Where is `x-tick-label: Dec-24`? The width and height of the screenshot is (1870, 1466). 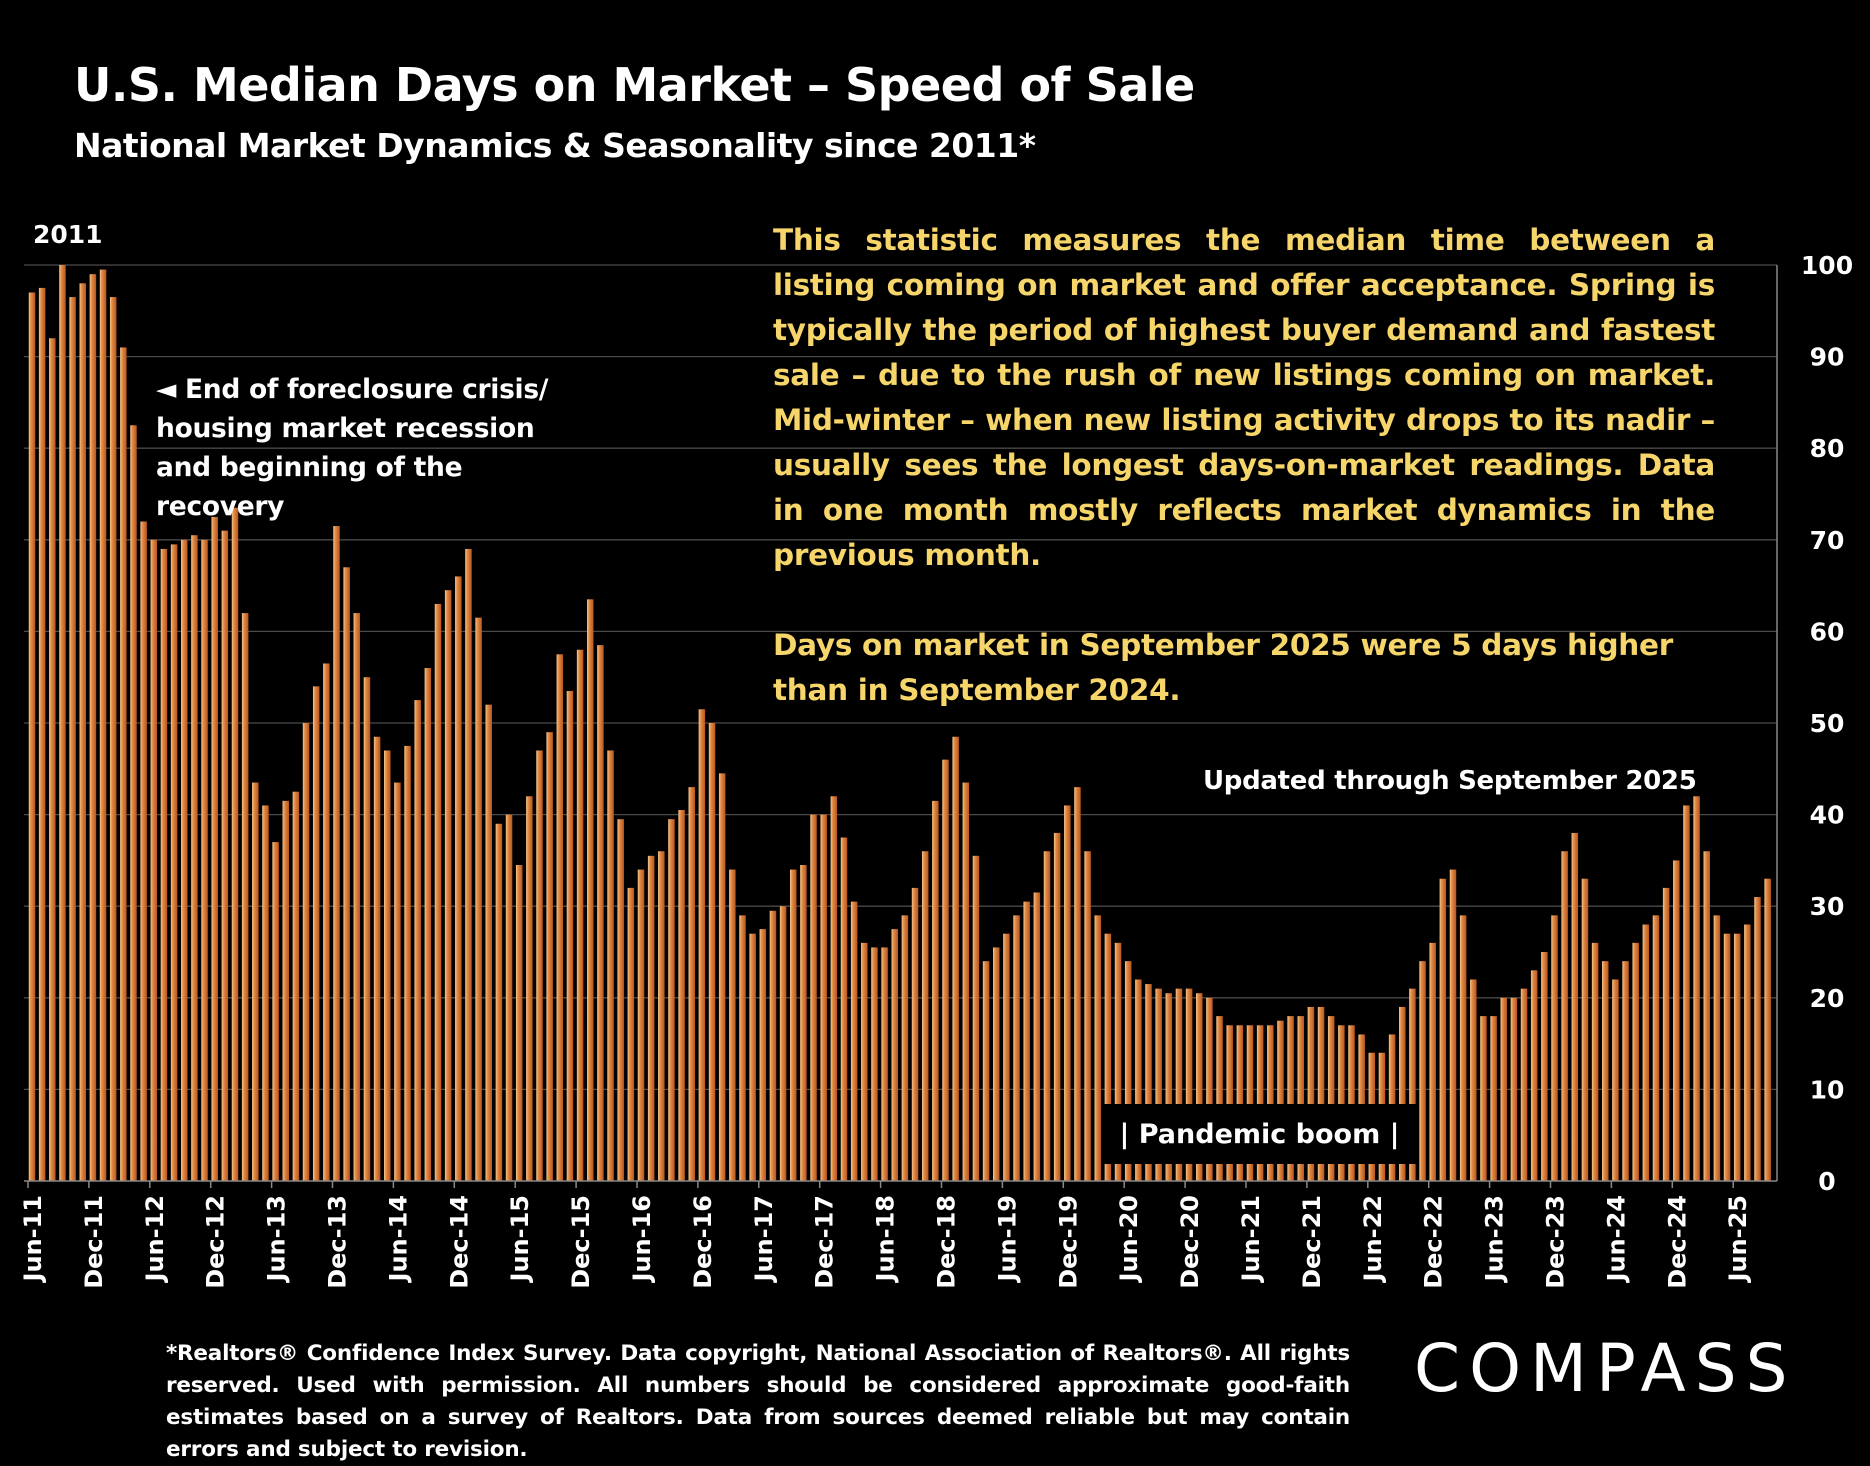 x-tick-label: Dec-24 is located at coordinates (1677, 1242).